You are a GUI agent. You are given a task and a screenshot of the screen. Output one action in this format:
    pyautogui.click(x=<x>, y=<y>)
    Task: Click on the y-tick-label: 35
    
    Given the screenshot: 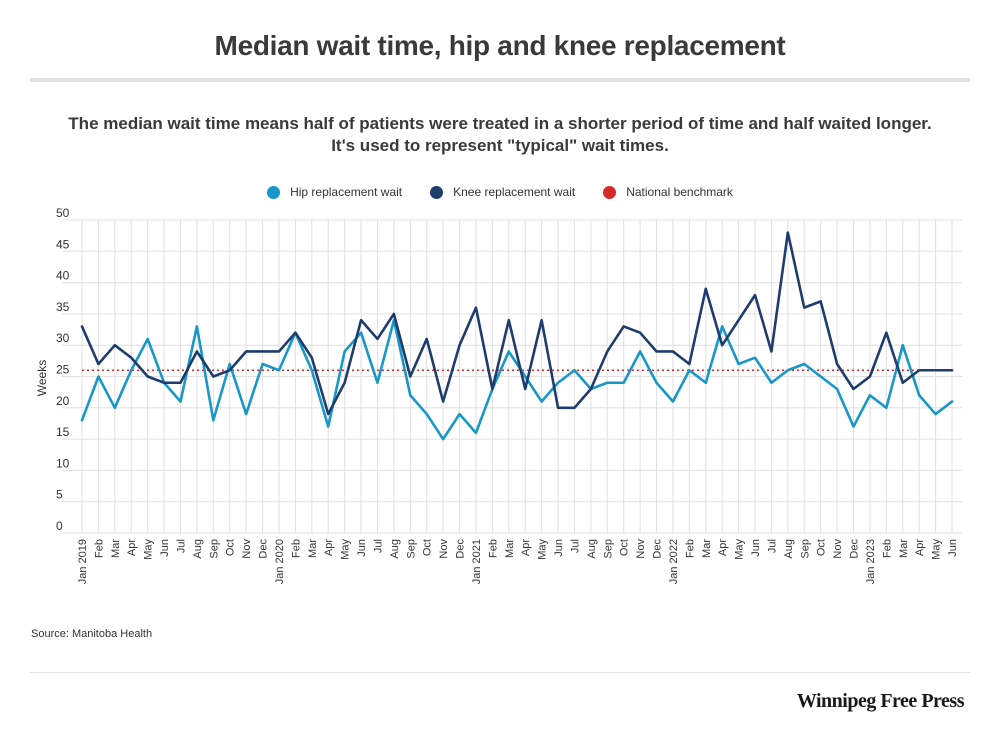 What is the action you would take?
    pyautogui.click(x=63, y=307)
    